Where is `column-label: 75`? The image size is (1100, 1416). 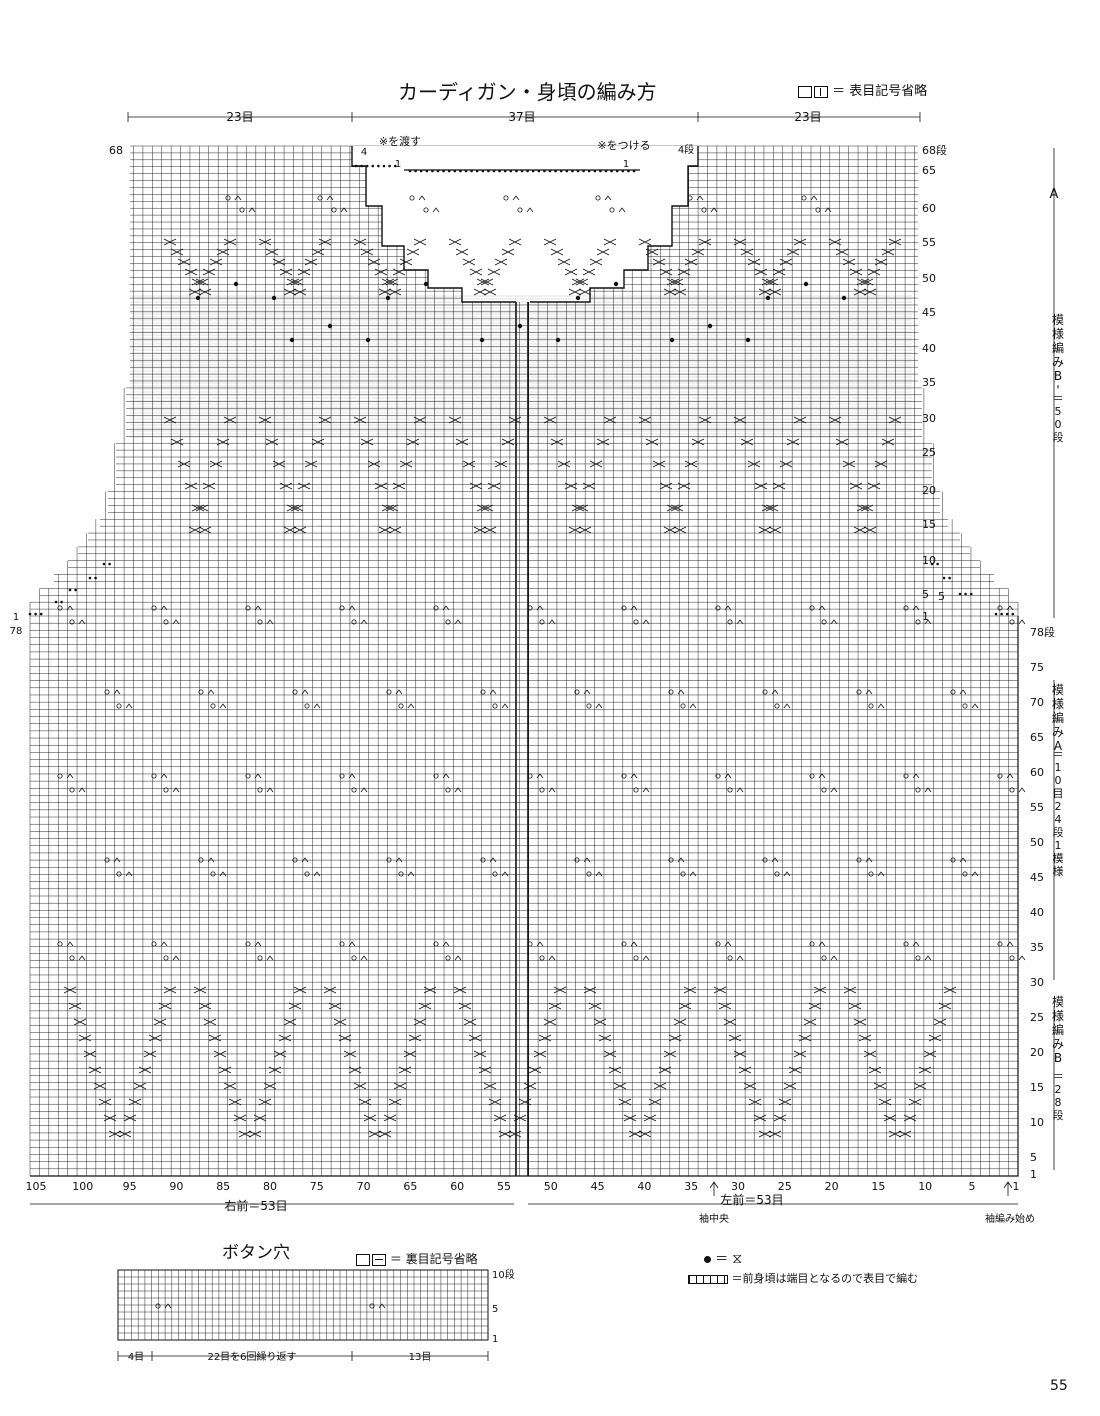
column-label: 75 is located at coordinates (317, 1186).